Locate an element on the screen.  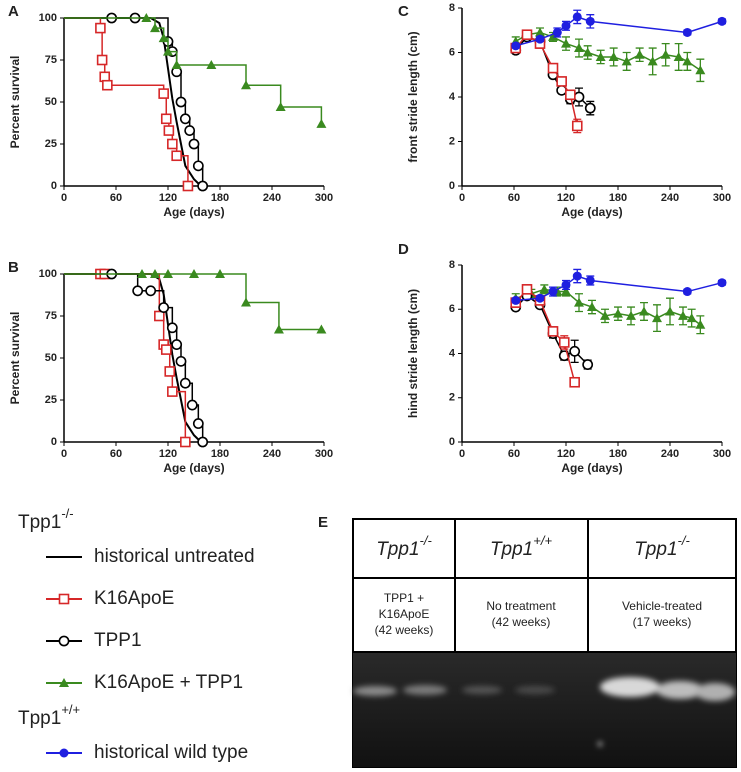
panel-label: C is located at coordinates (403, 11).